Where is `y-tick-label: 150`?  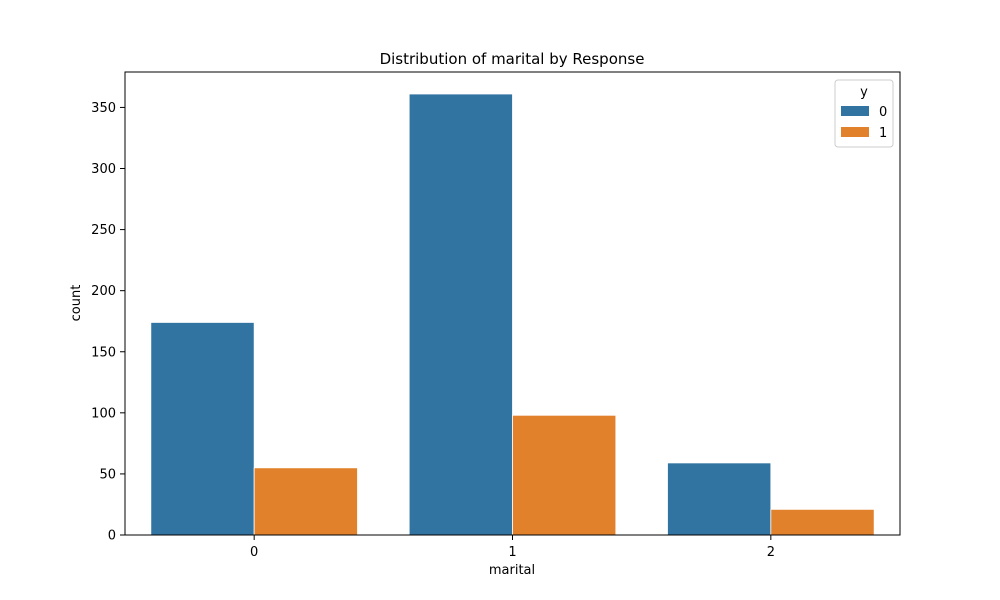
y-tick-label: 150 is located at coordinates (103, 352).